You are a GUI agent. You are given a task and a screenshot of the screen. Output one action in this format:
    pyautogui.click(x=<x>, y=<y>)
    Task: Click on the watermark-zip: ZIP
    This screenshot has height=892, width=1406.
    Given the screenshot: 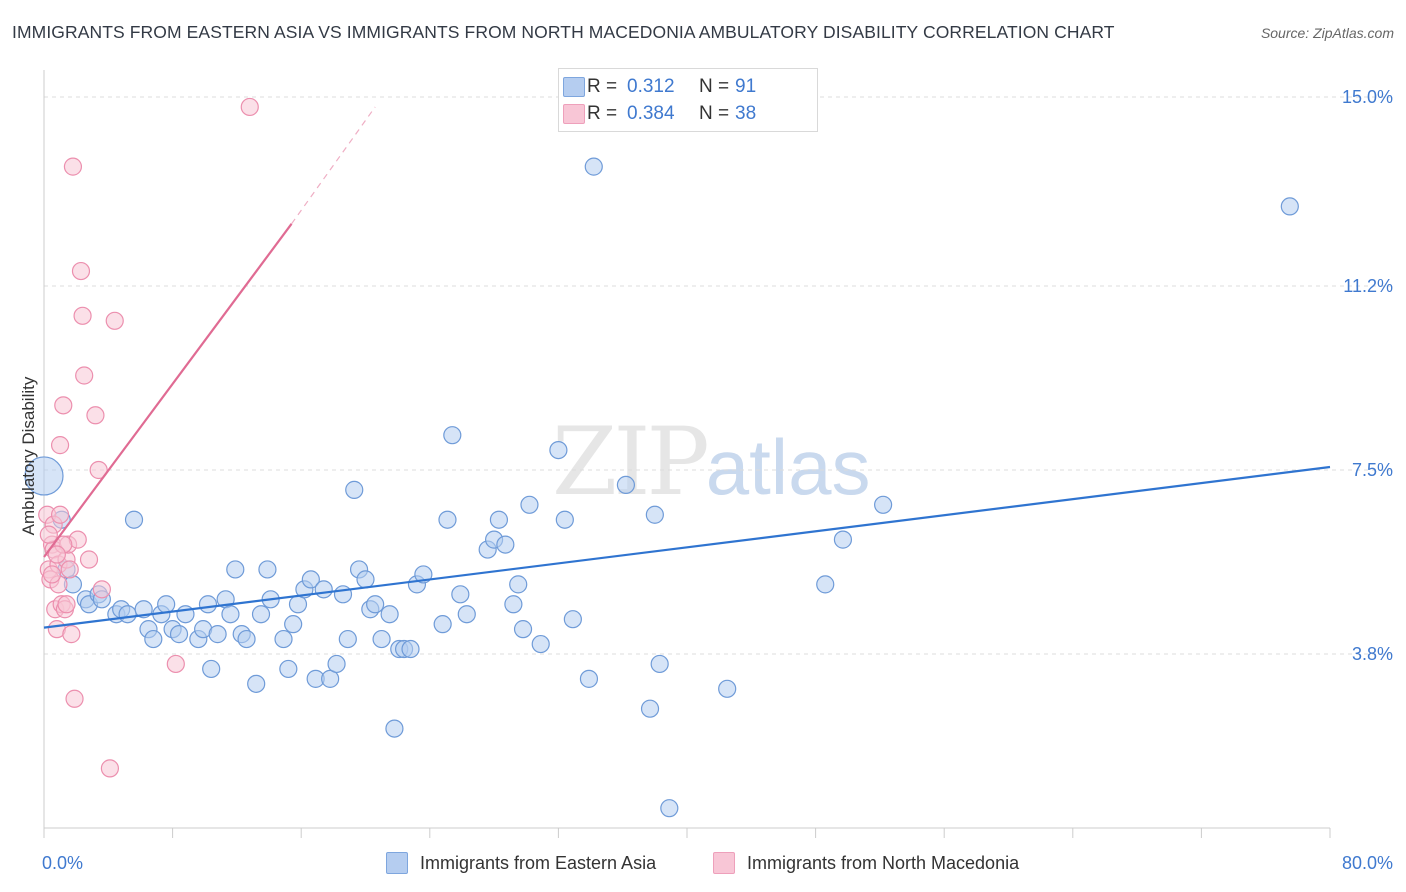 What is the action you would take?
    pyautogui.click(x=631, y=462)
    